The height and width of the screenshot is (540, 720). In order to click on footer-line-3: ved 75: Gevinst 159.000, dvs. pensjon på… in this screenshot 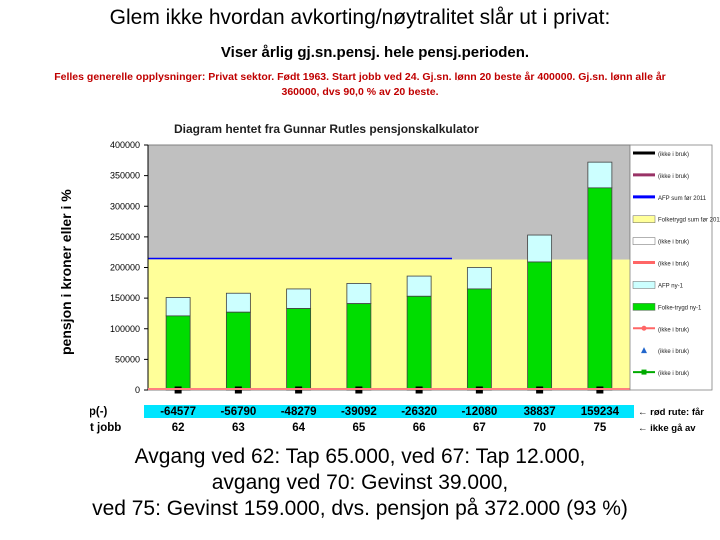, I will do `click(360, 508)`.